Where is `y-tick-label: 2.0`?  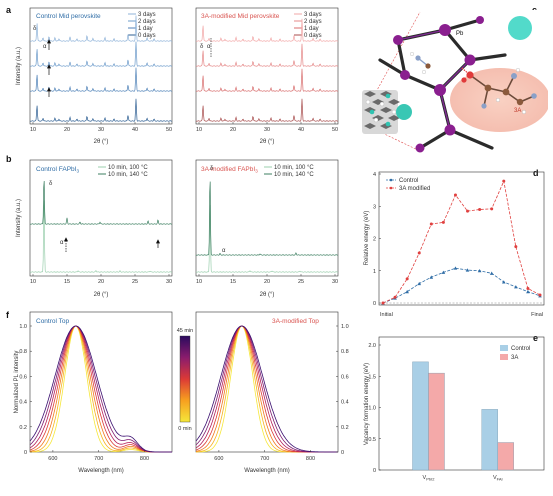 y-tick-label: 2.0 is located at coordinates (372, 346).